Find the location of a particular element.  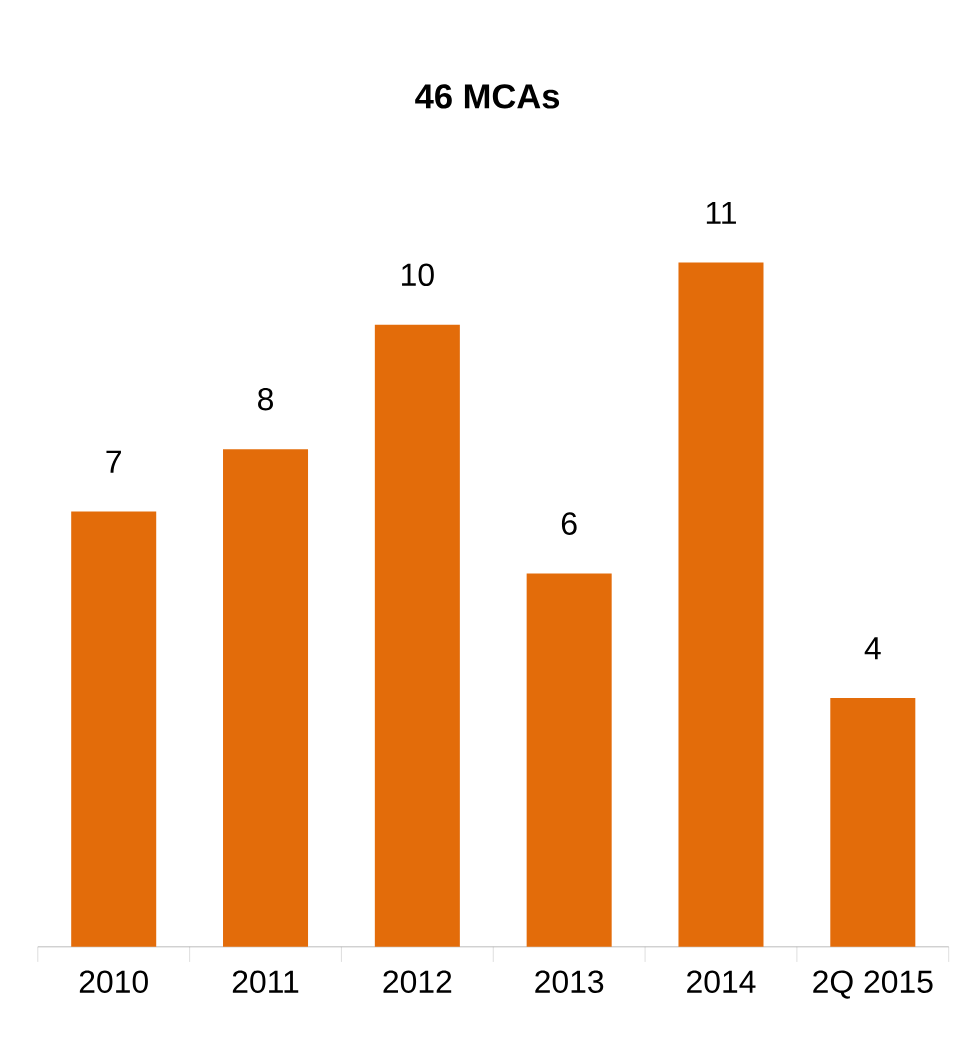

x-tick-label: 2013 is located at coordinates (569, 981).